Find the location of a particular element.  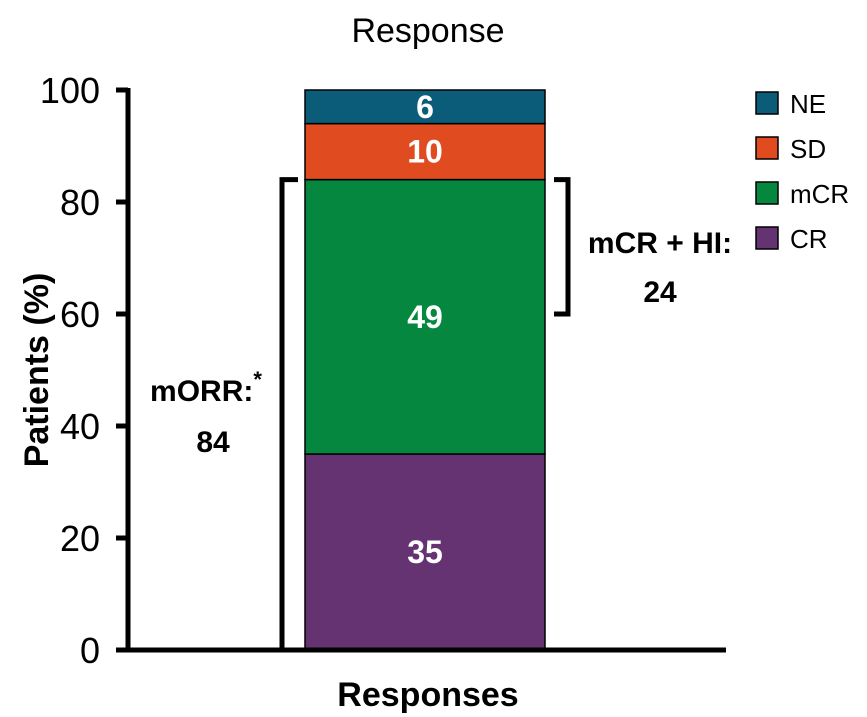

segment-labels: 35 49 10 6 is located at coordinates (425, 329).